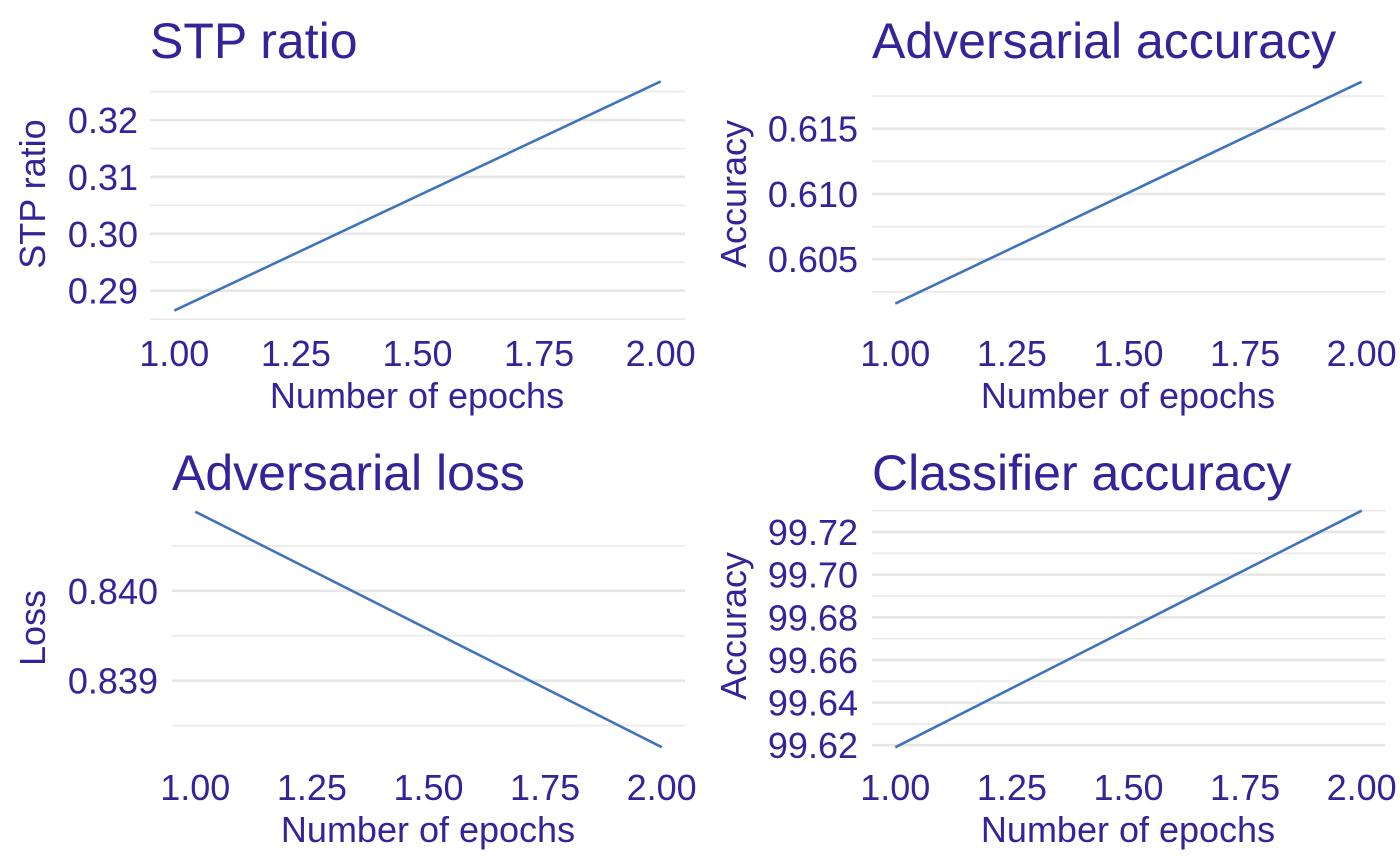 The height and width of the screenshot is (866, 1400). What do you see at coordinates (113, 681) in the screenshot?
I see `y-tick-label: 0.839` at bounding box center [113, 681].